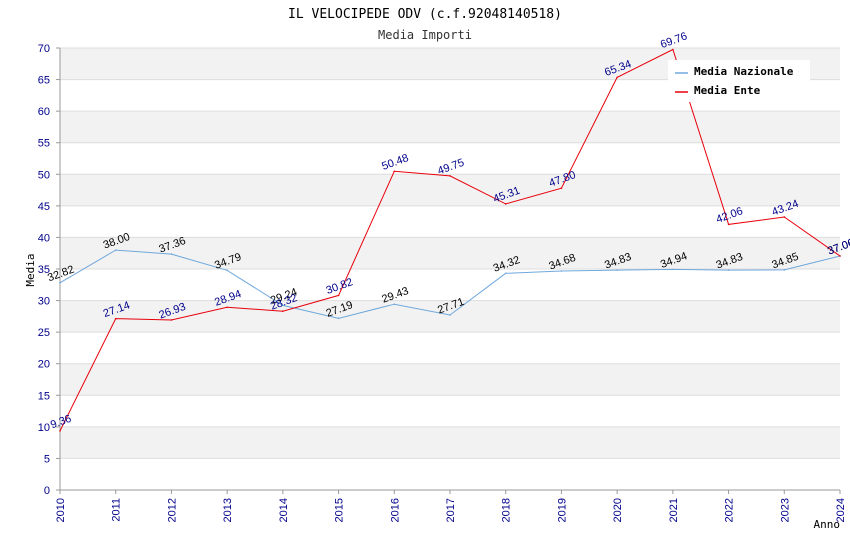 The image size is (850, 550). I want to click on x-tick-label: 2021, so click(674, 510).